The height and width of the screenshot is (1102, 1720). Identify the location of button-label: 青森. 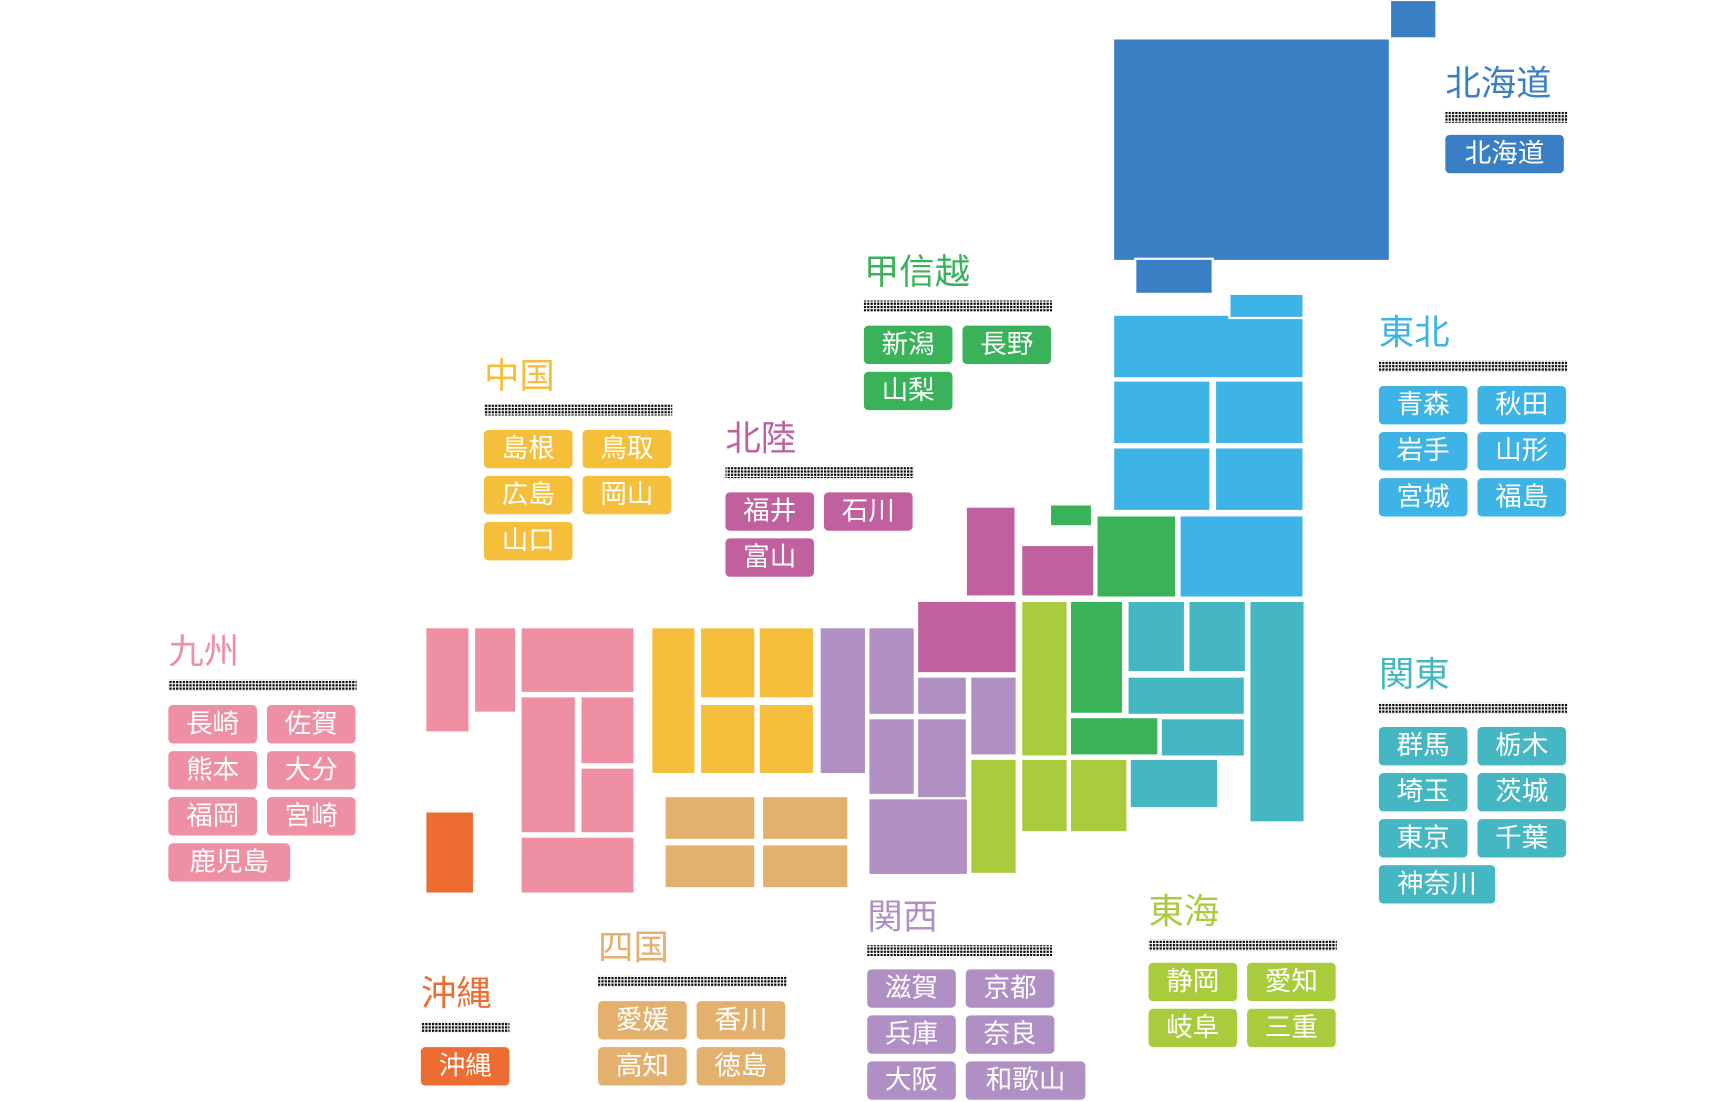
(1423, 404).